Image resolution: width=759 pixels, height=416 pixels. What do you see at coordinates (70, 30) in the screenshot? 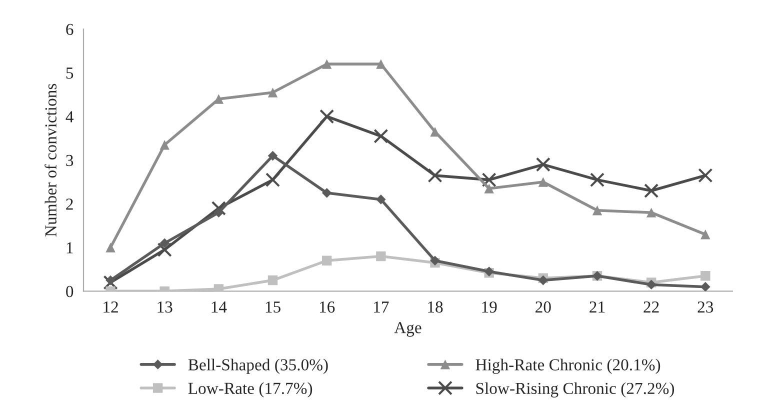
I see `y-tick-label: 6` at bounding box center [70, 30].